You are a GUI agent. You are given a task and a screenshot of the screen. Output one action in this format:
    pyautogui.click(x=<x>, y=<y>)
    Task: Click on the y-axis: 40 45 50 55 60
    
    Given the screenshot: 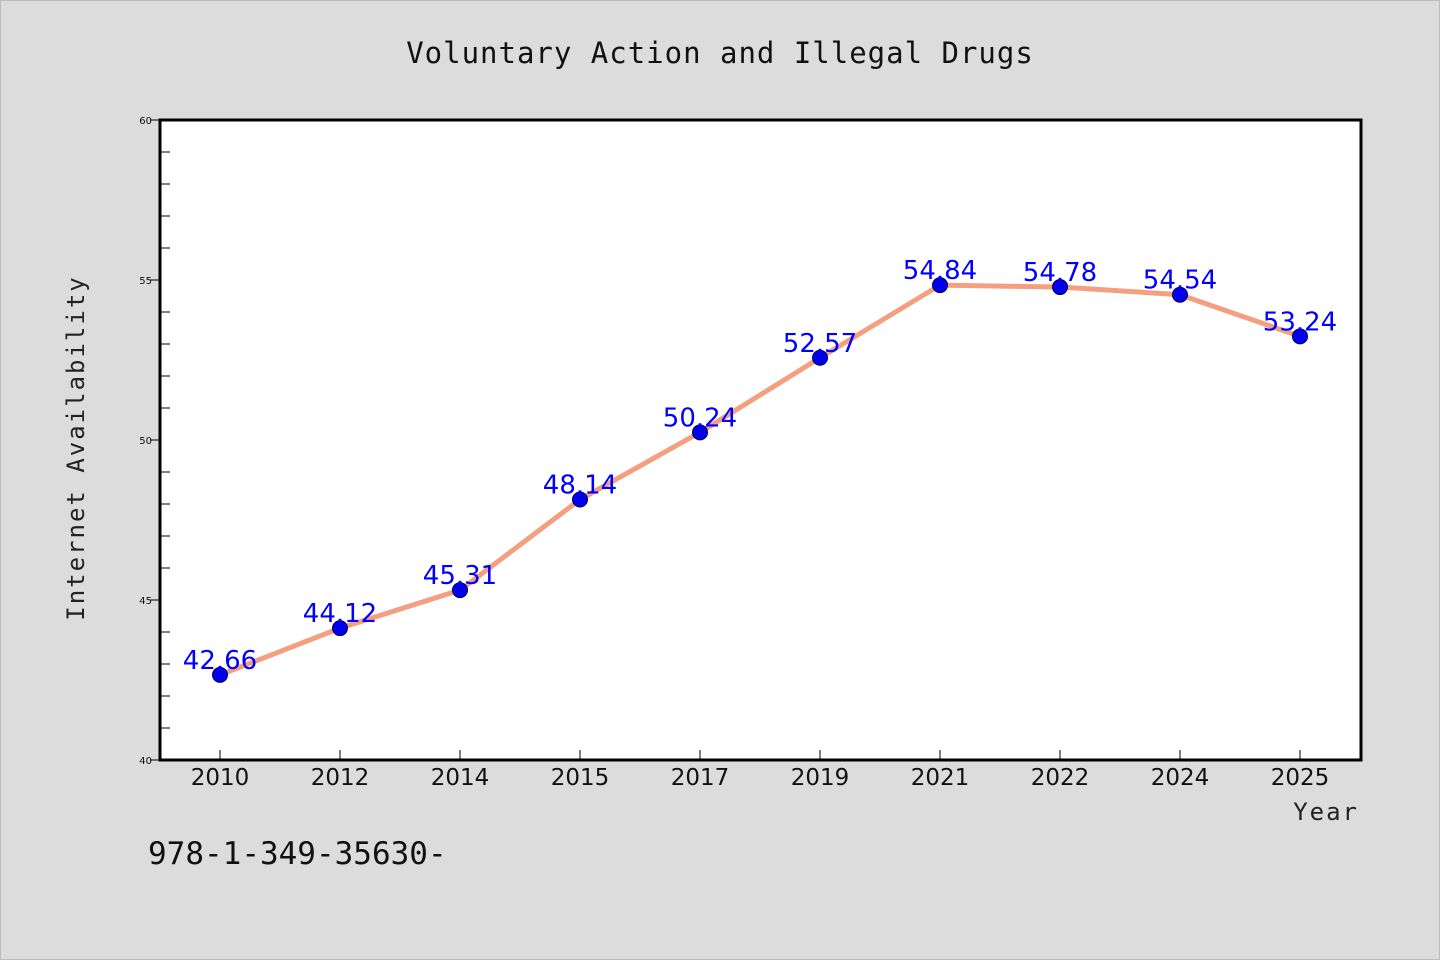 What is the action you would take?
    pyautogui.click(x=154, y=441)
    